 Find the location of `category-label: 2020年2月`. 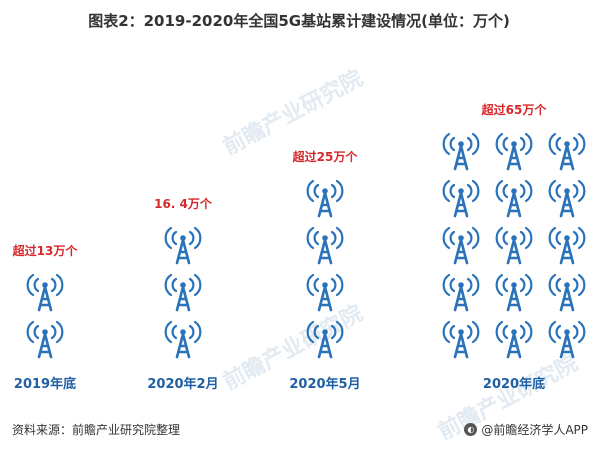

category-label: 2020年2月 is located at coordinates (182, 384).